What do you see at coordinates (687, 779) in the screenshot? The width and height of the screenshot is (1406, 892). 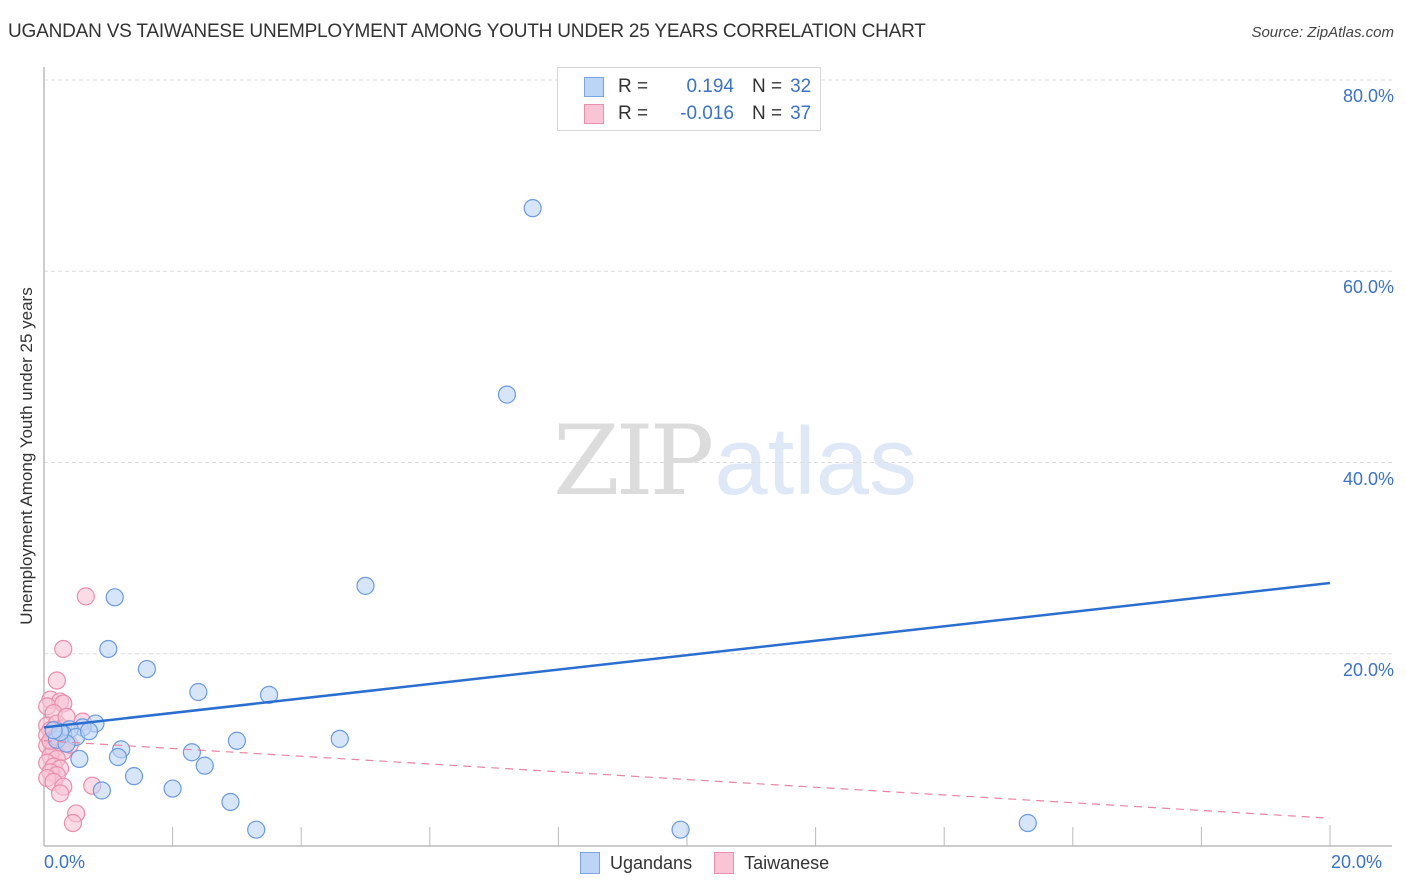 I see `taiwanese-trend-line` at bounding box center [687, 779].